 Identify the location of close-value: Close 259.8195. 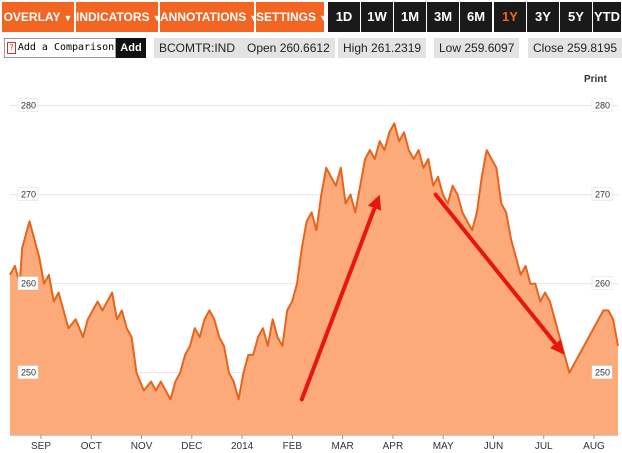
(575, 48).